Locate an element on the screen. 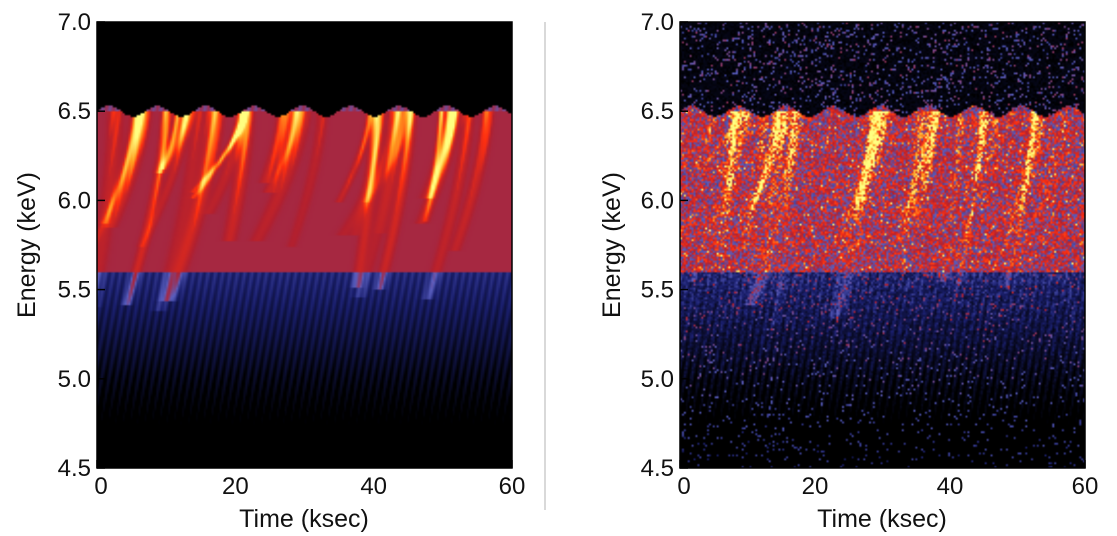 This screenshot has width=1117, height=536. left-x-tick-label: 0 is located at coordinates (100, 486).